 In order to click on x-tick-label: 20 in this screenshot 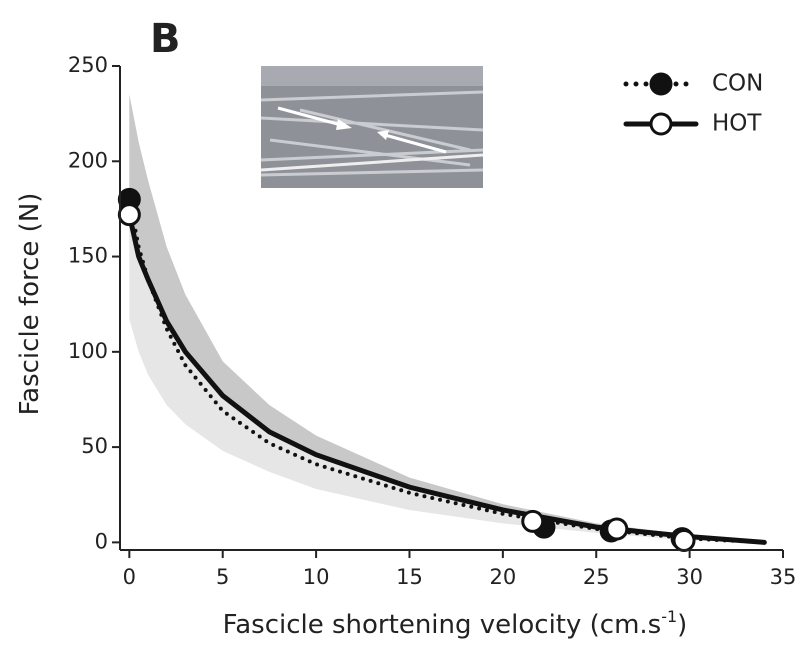, I will do `click(502, 577)`.